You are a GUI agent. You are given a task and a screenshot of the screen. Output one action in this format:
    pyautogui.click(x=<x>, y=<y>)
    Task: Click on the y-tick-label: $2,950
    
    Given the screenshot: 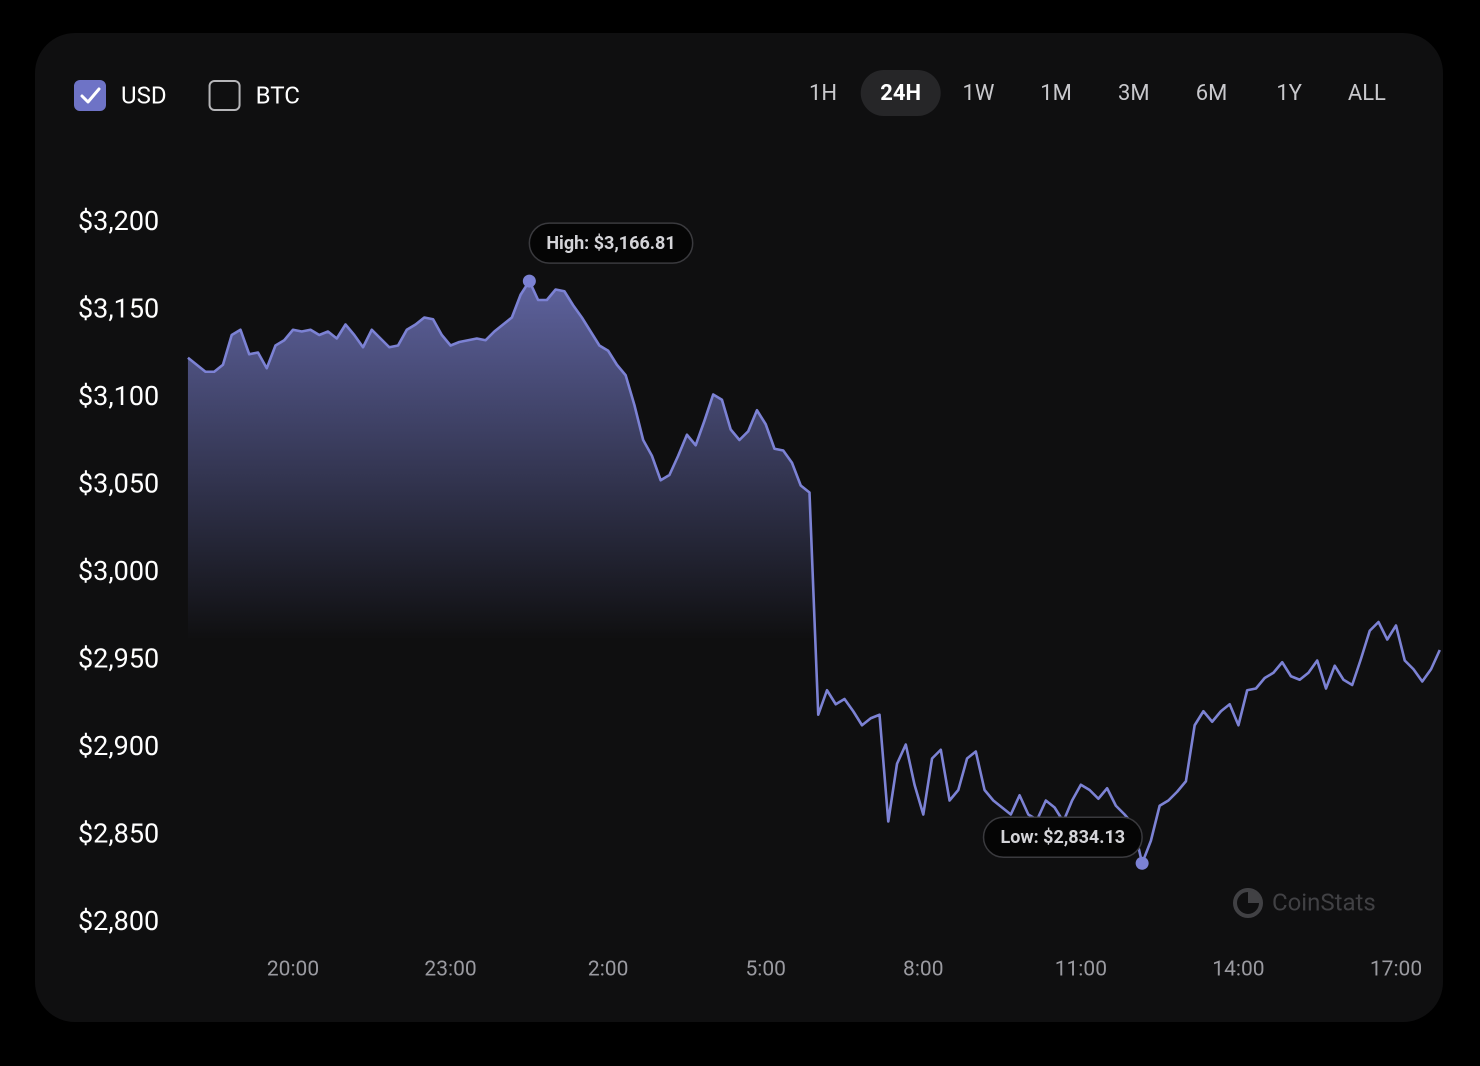 What is the action you would take?
    pyautogui.click(x=118, y=659)
    